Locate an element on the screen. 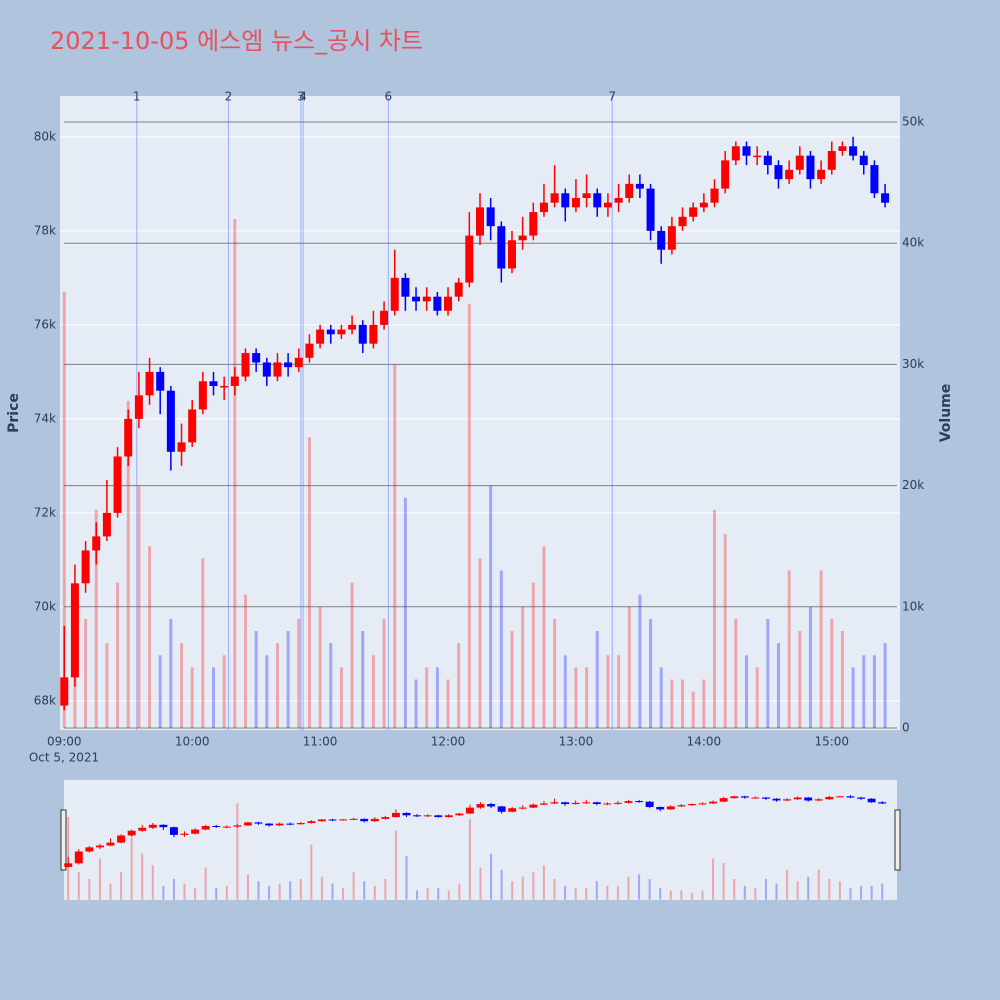 Image resolution: width=1000 pixels, height=1000 pixels. y2-tick-label: 50k is located at coordinates (913, 122).